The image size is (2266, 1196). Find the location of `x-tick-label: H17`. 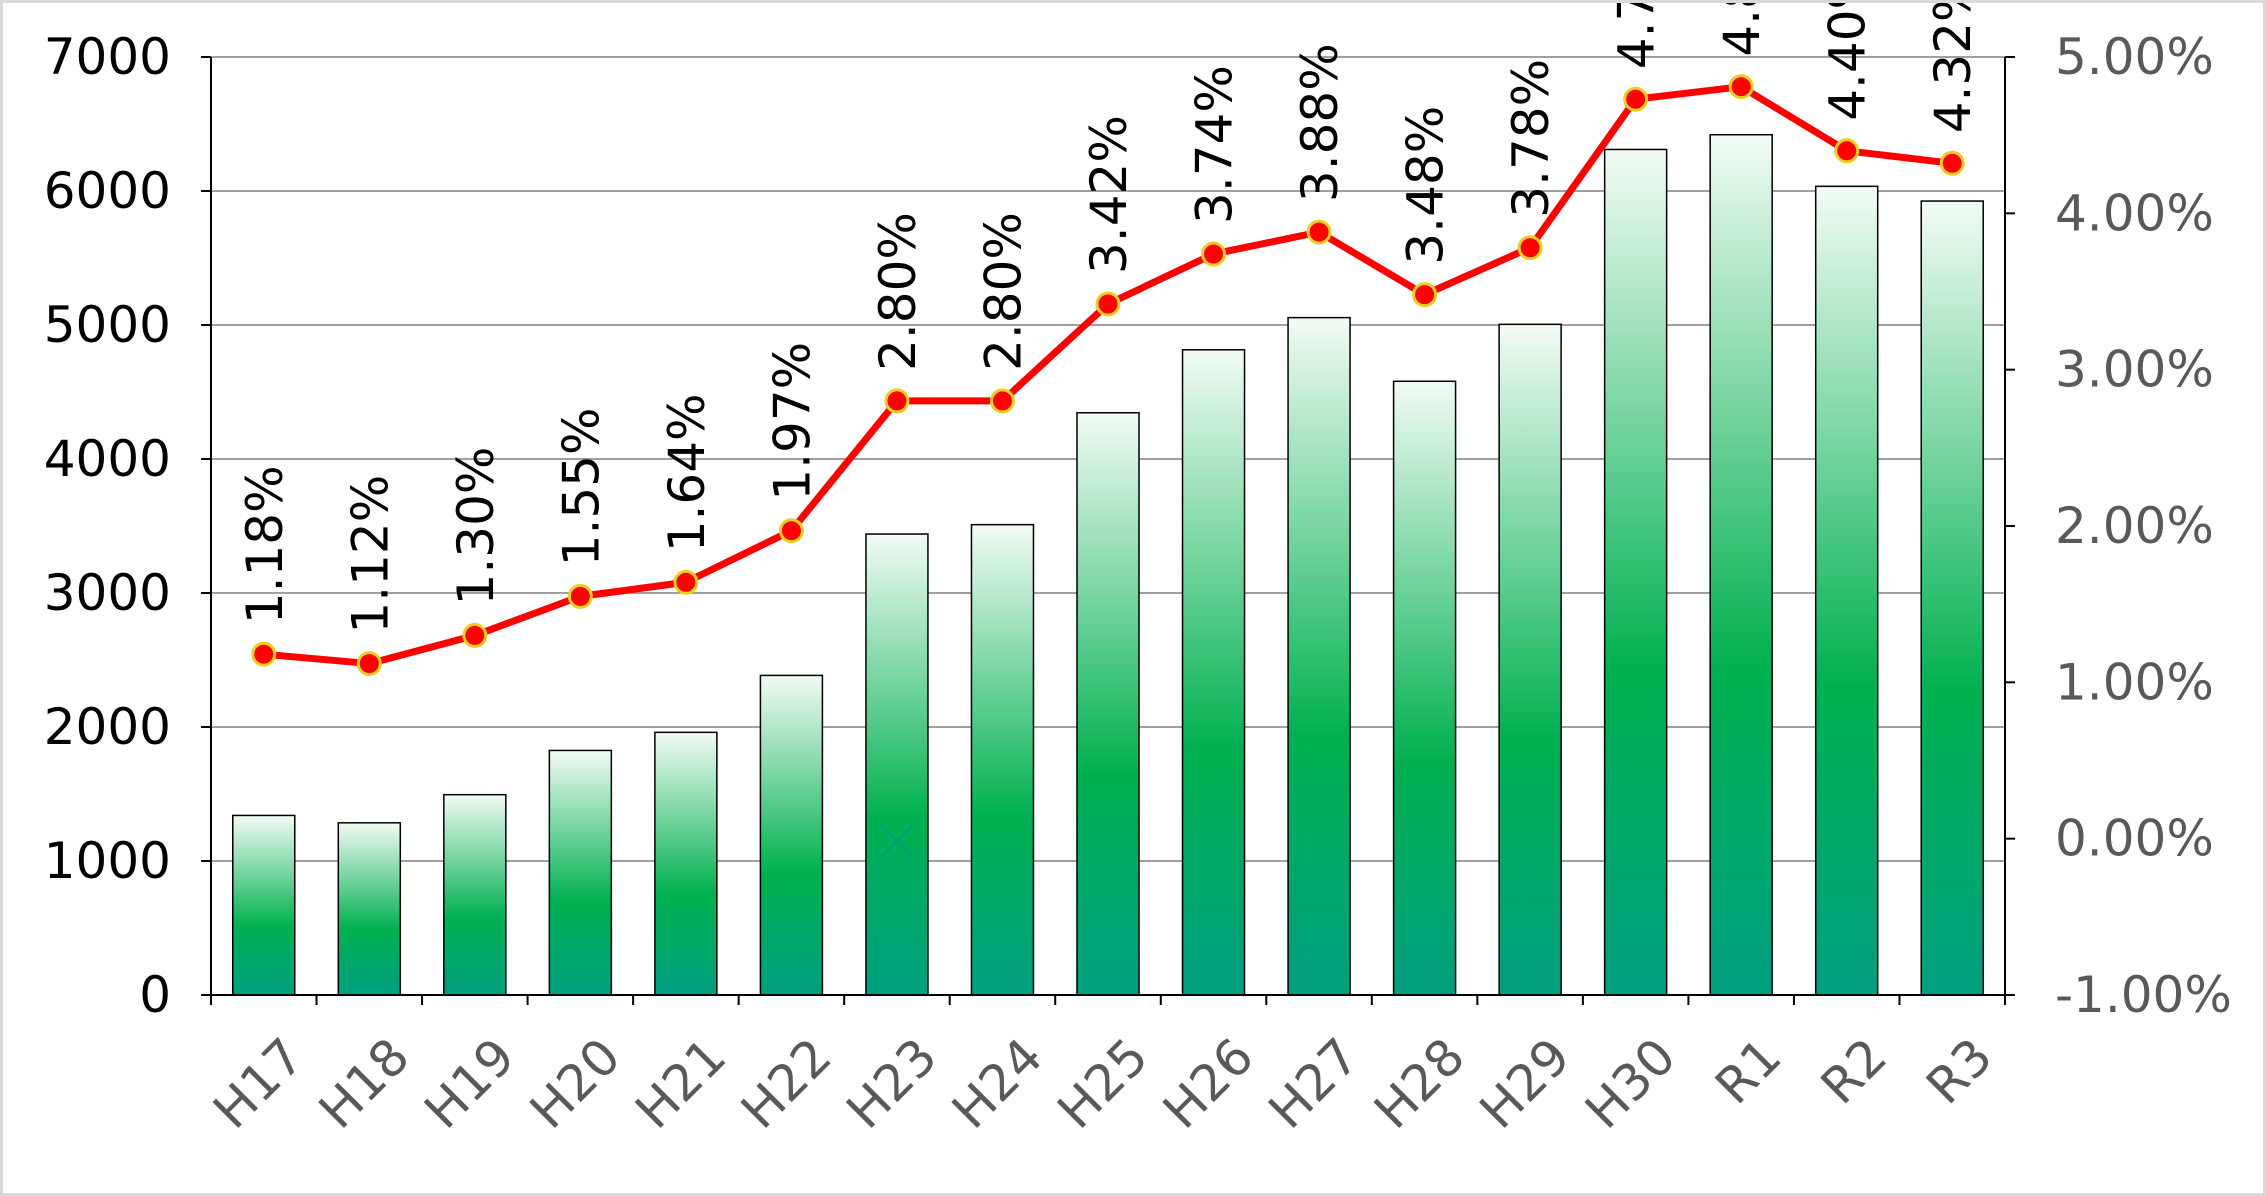

x-tick-label: H17 is located at coordinates (258, 1083).